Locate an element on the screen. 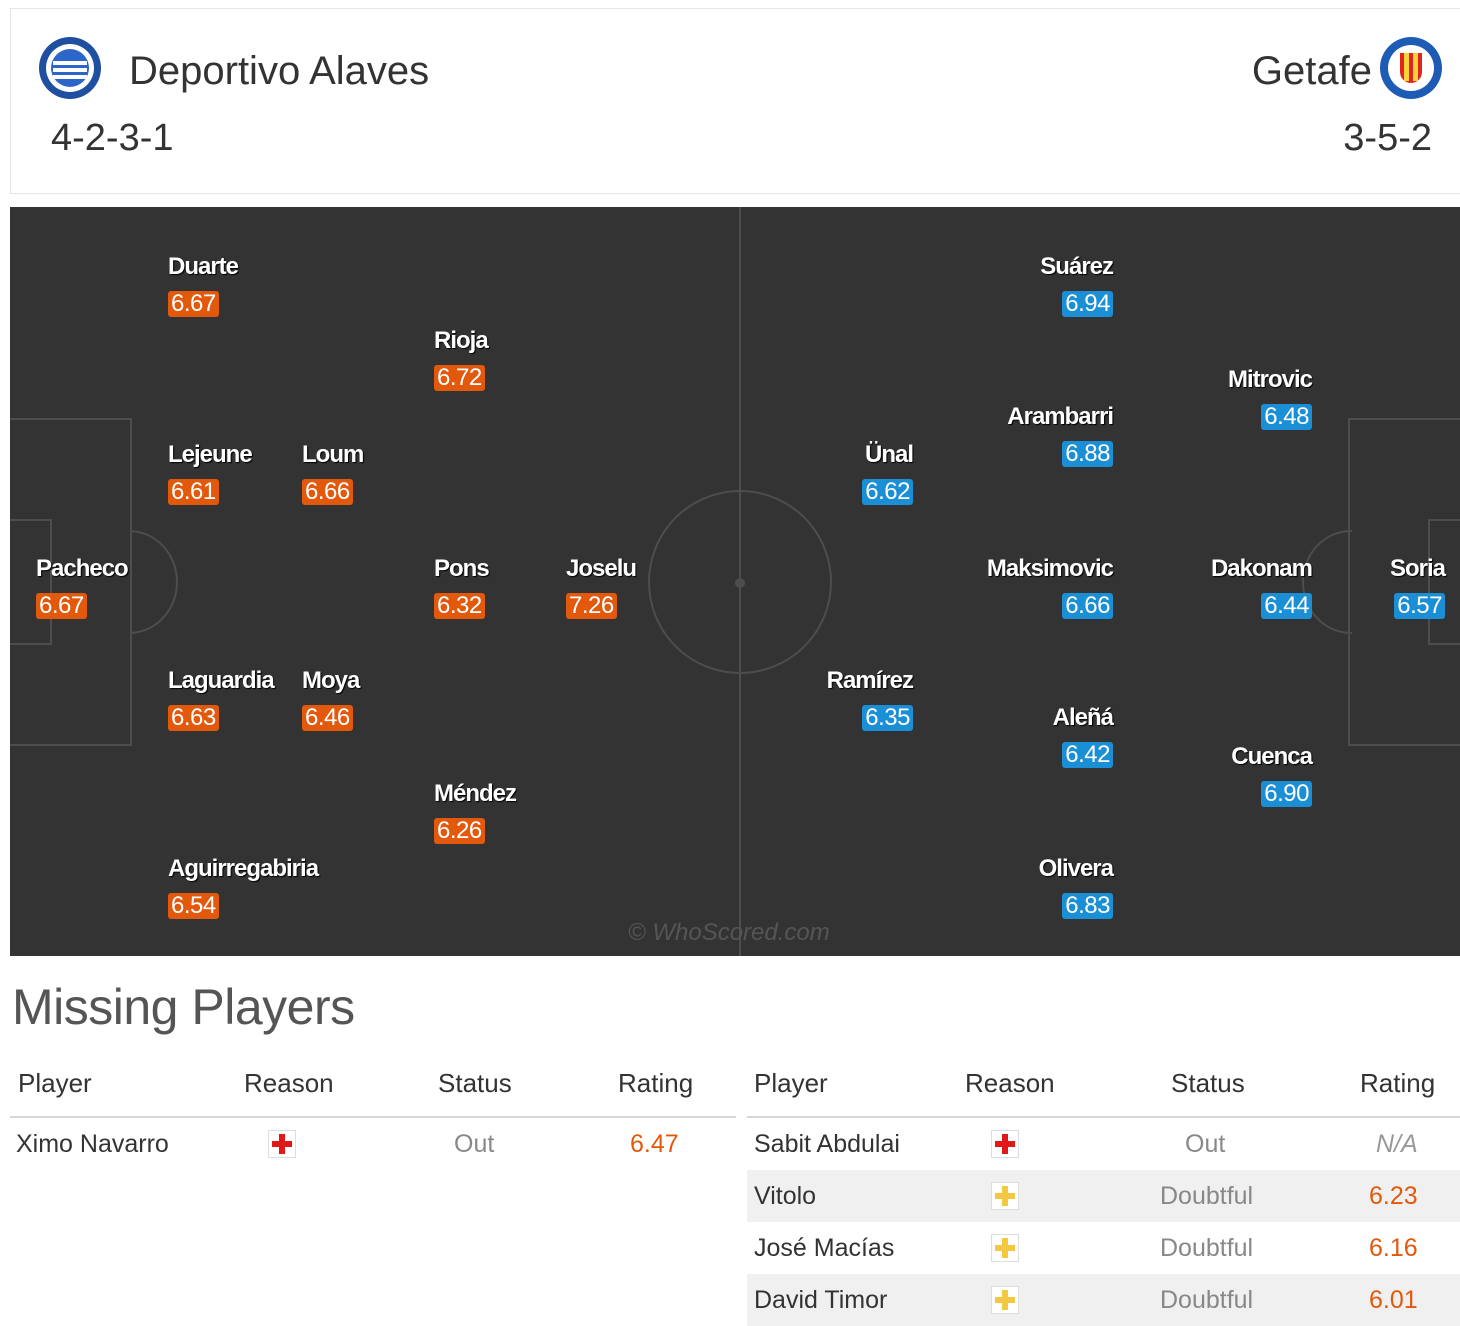  player-name: Moya is located at coordinates (331, 680).